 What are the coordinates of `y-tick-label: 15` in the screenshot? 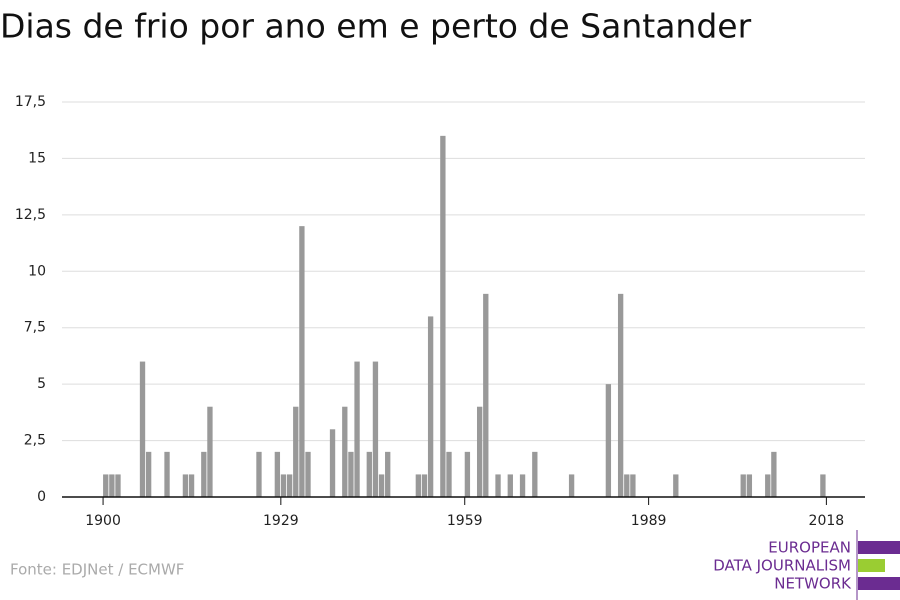 It's located at (37, 158).